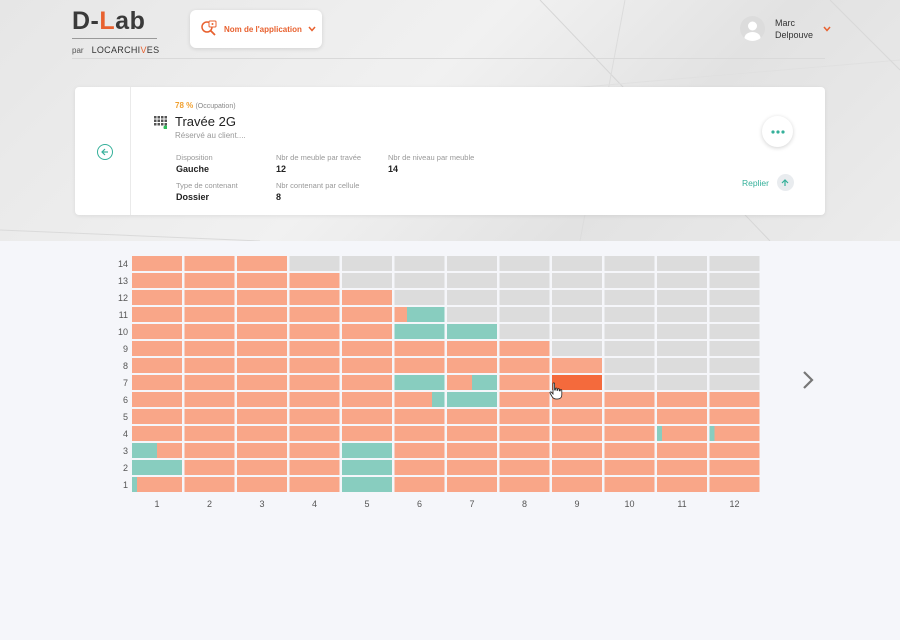 The width and height of the screenshot is (900, 640). I want to click on matrix-cell-col2-lvl14, so click(209, 263).